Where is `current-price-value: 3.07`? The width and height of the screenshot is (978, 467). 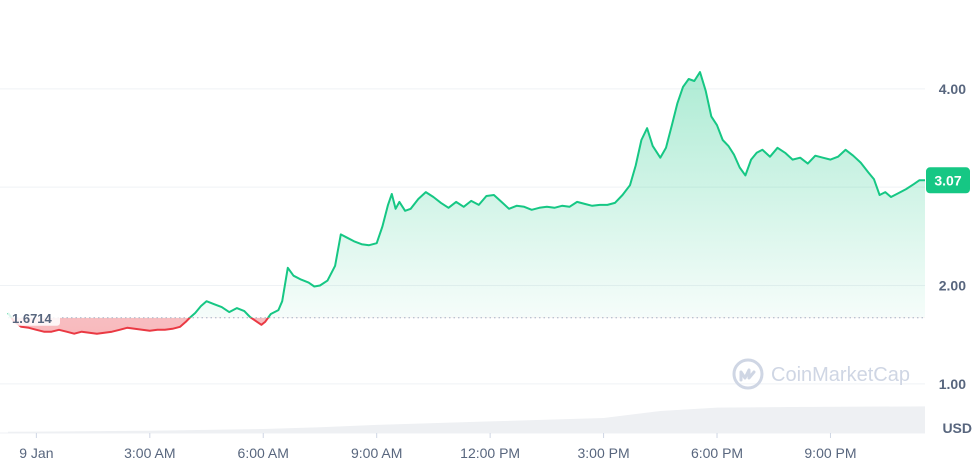 current-price-value: 3.07 is located at coordinates (947, 180).